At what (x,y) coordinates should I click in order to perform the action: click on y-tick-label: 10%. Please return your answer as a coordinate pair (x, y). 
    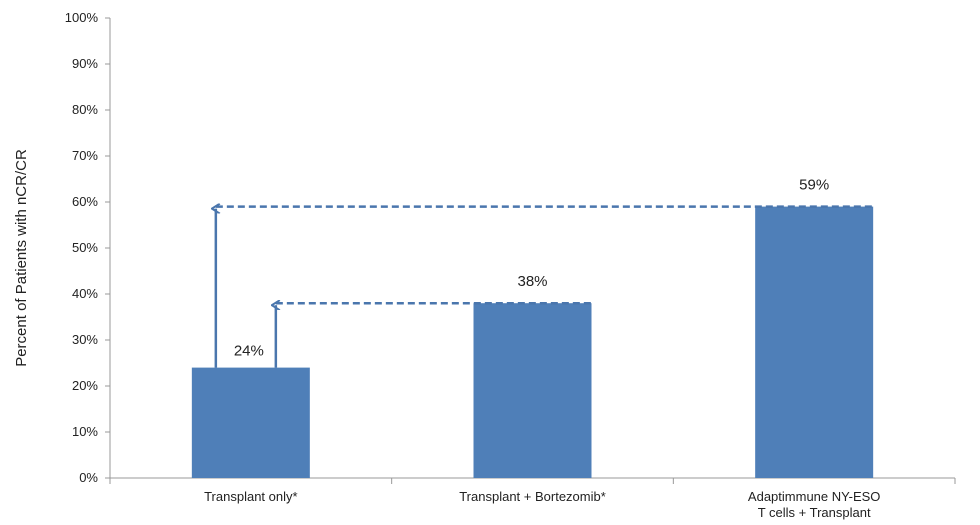
    Looking at the image, I should click on (85, 431).